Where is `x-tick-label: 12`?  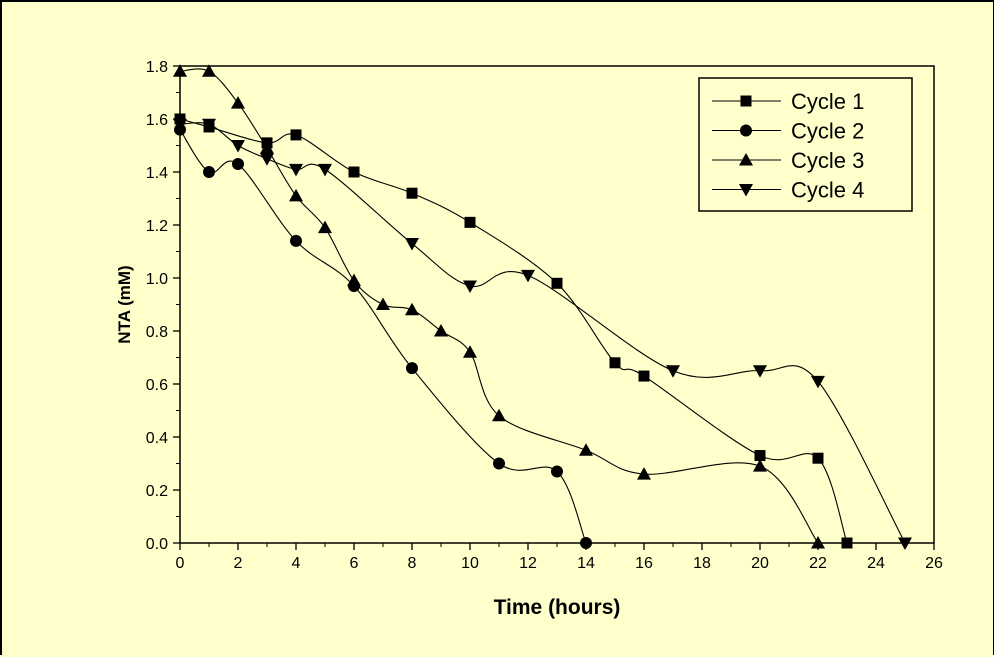
x-tick-label: 12 is located at coordinates (528, 563).